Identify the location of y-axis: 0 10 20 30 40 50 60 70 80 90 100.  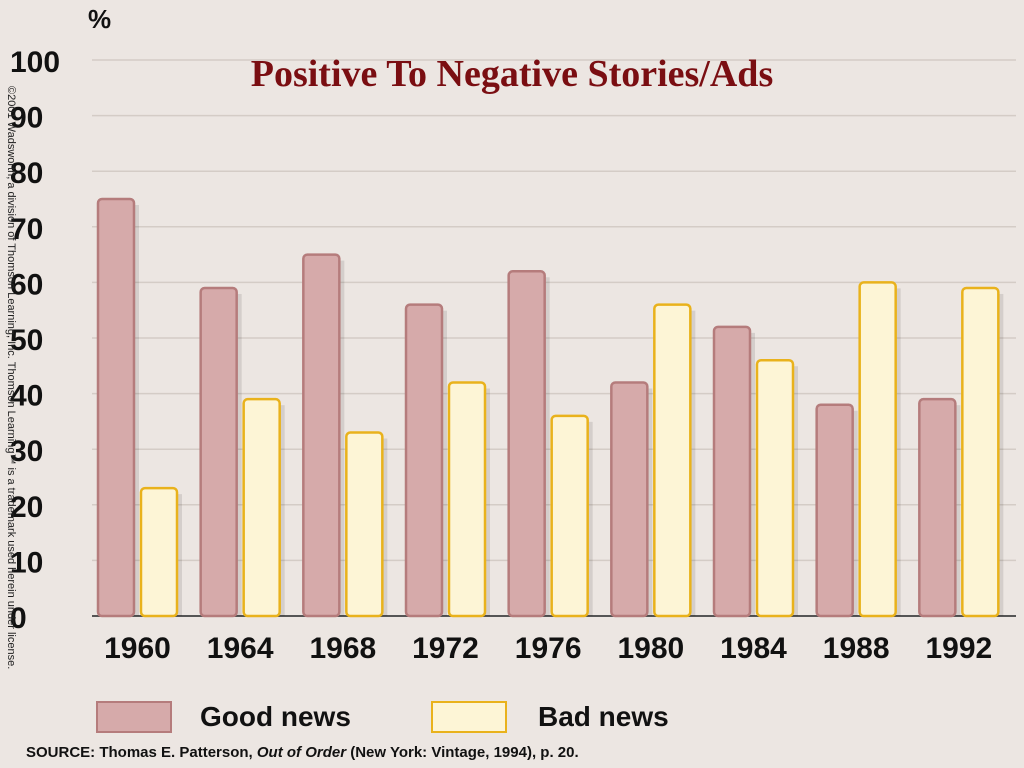
(35, 340).